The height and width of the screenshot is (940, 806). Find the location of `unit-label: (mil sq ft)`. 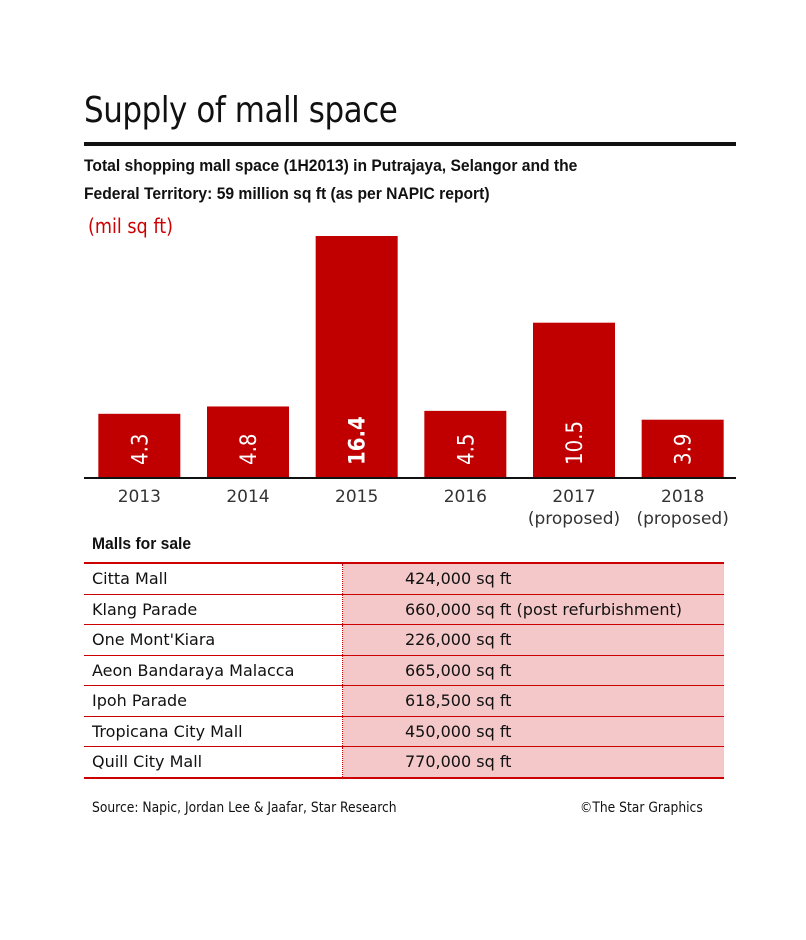

unit-label: (mil sq ft) is located at coordinates (130, 226).